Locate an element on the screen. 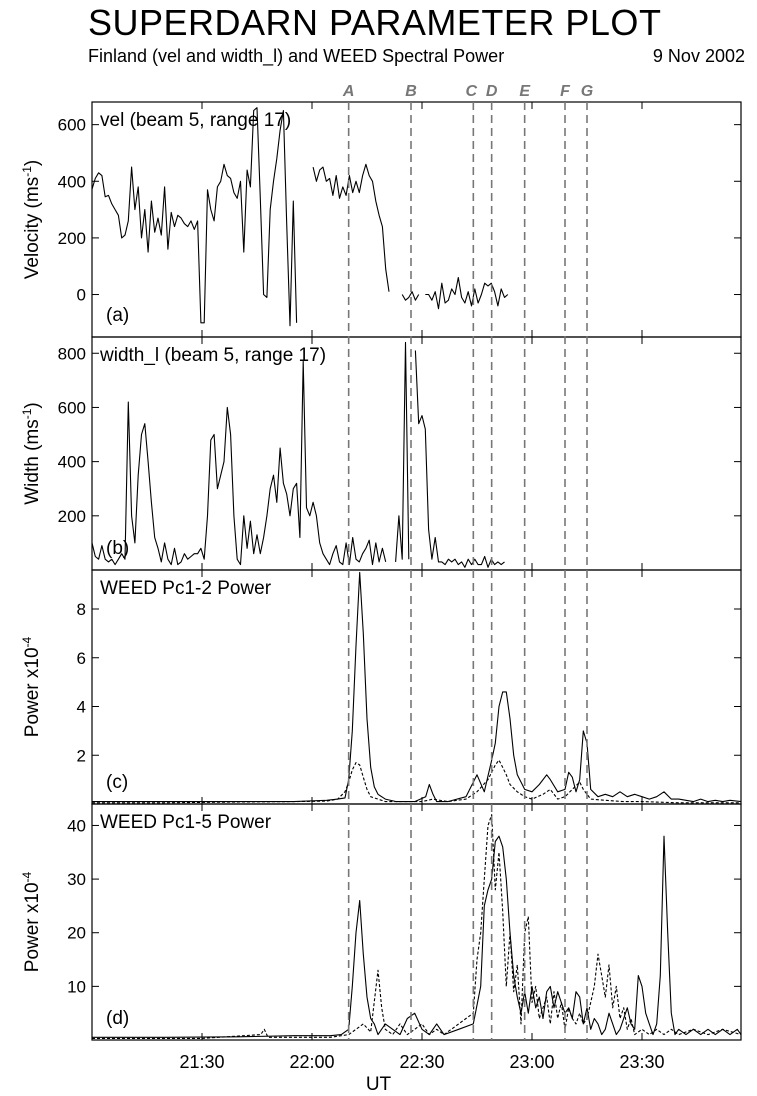  y-tick-label: 2 is located at coordinates (81, 755).